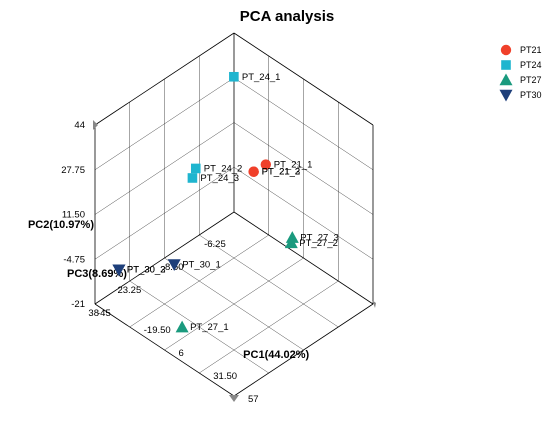 The image size is (550, 426). What do you see at coordinates (209, 327) in the screenshot?
I see `data-point-label: PT_27_1` at bounding box center [209, 327].